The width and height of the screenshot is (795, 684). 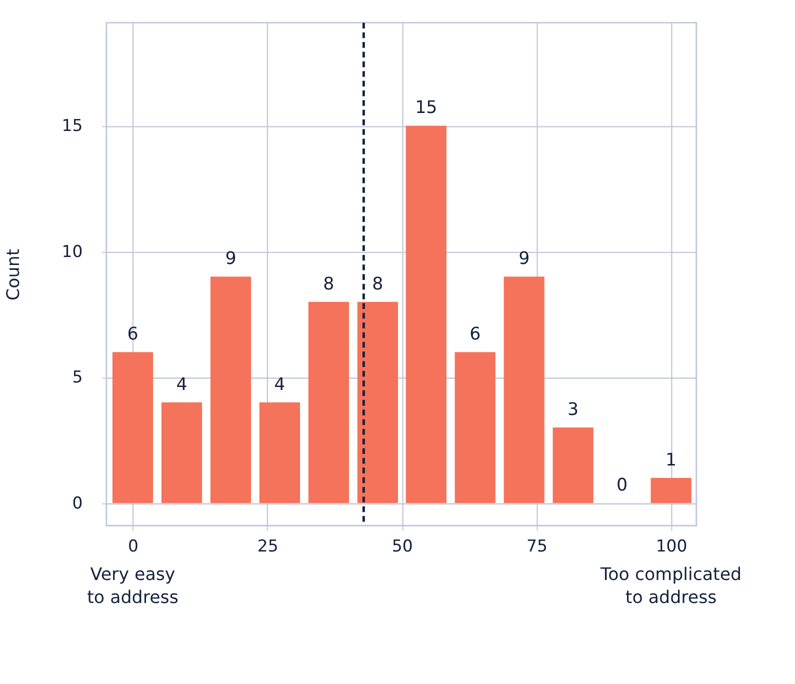 I want to click on x-tick-label: 75, so click(x=537, y=546).